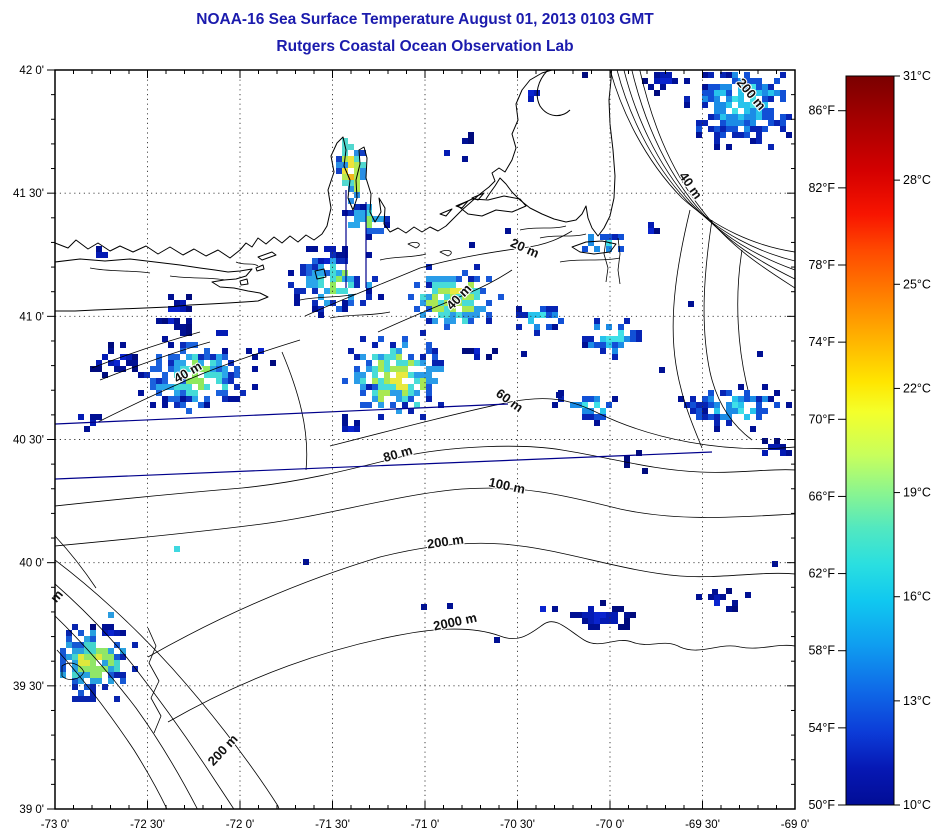 The image size is (936, 840). I want to click on island-long-island, so click(162, 285).